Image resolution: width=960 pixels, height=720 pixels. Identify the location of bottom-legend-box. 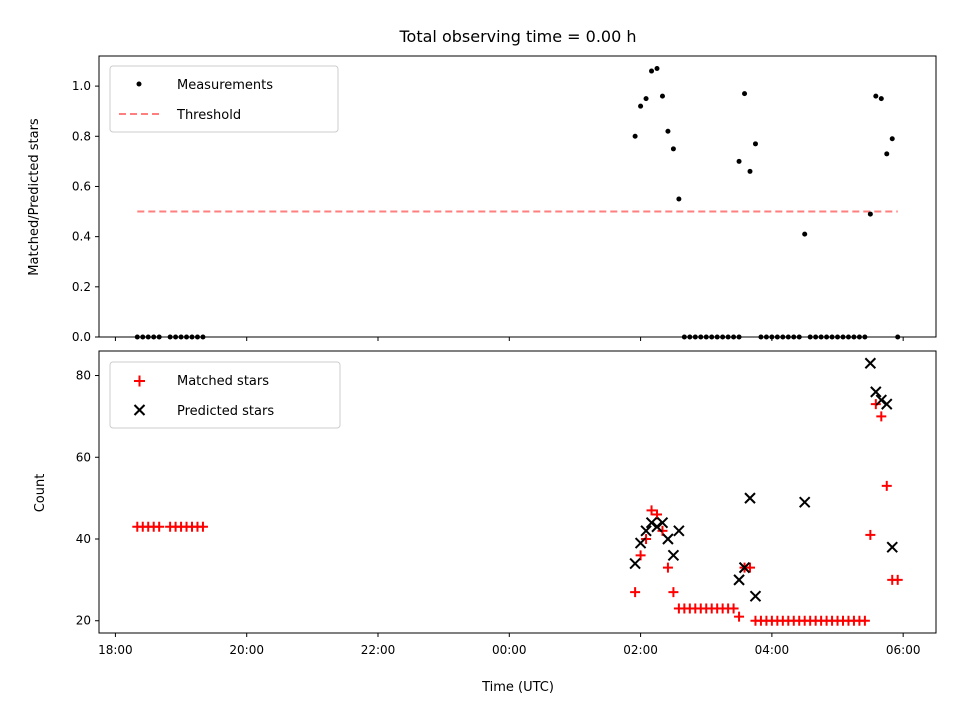
(225, 395).